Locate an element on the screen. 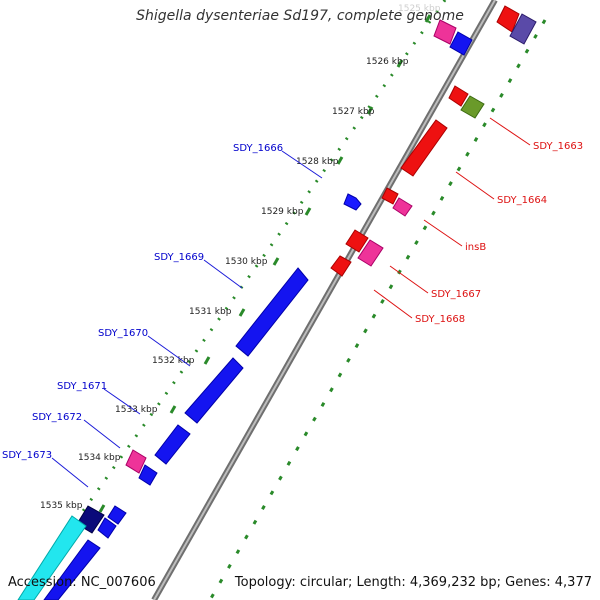 This screenshot has height=600, width=600. tick-label-1525: 1525 kbp is located at coordinates (419, 9).